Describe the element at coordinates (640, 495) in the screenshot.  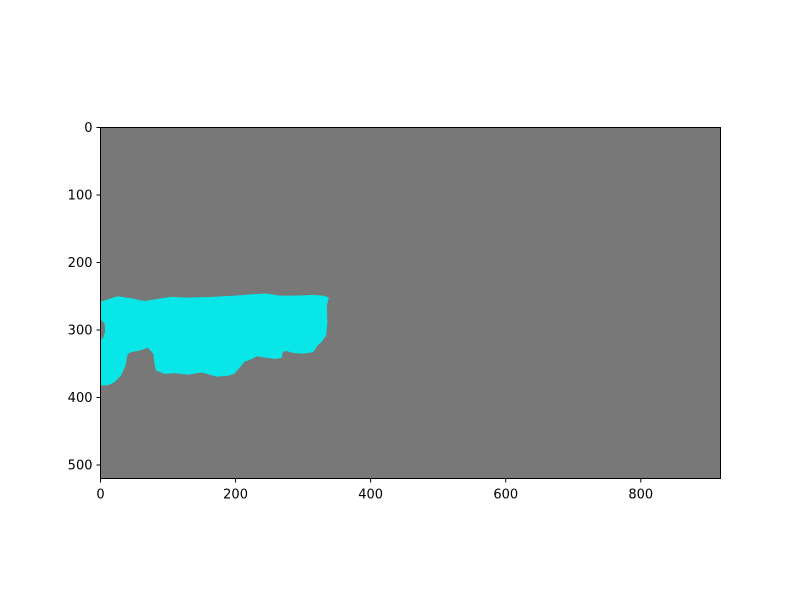
I see `x-tick-label: 800` at that location.